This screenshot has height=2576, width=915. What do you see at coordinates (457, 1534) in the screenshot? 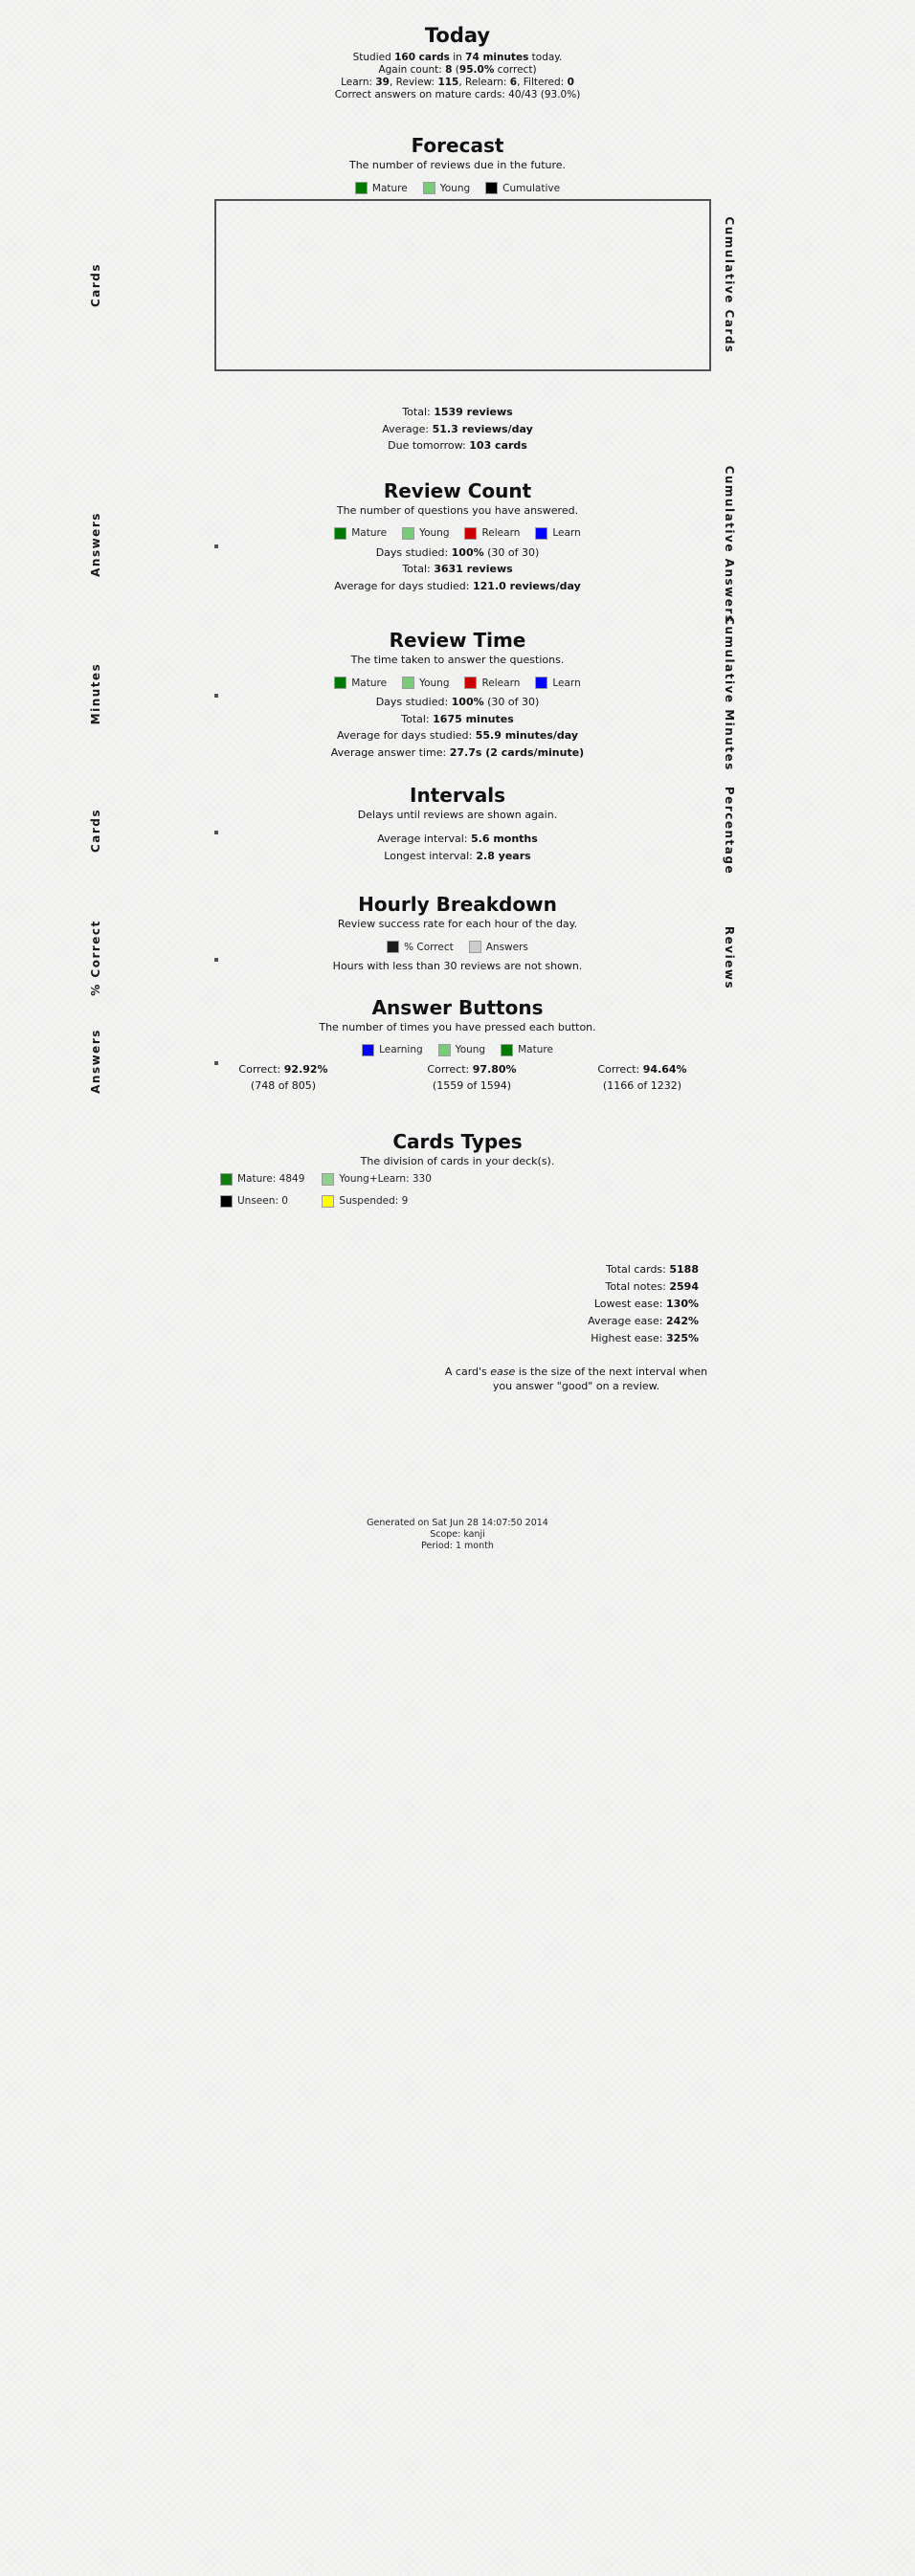
I see `scope: Scope: kanji` at bounding box center [457, 1534].